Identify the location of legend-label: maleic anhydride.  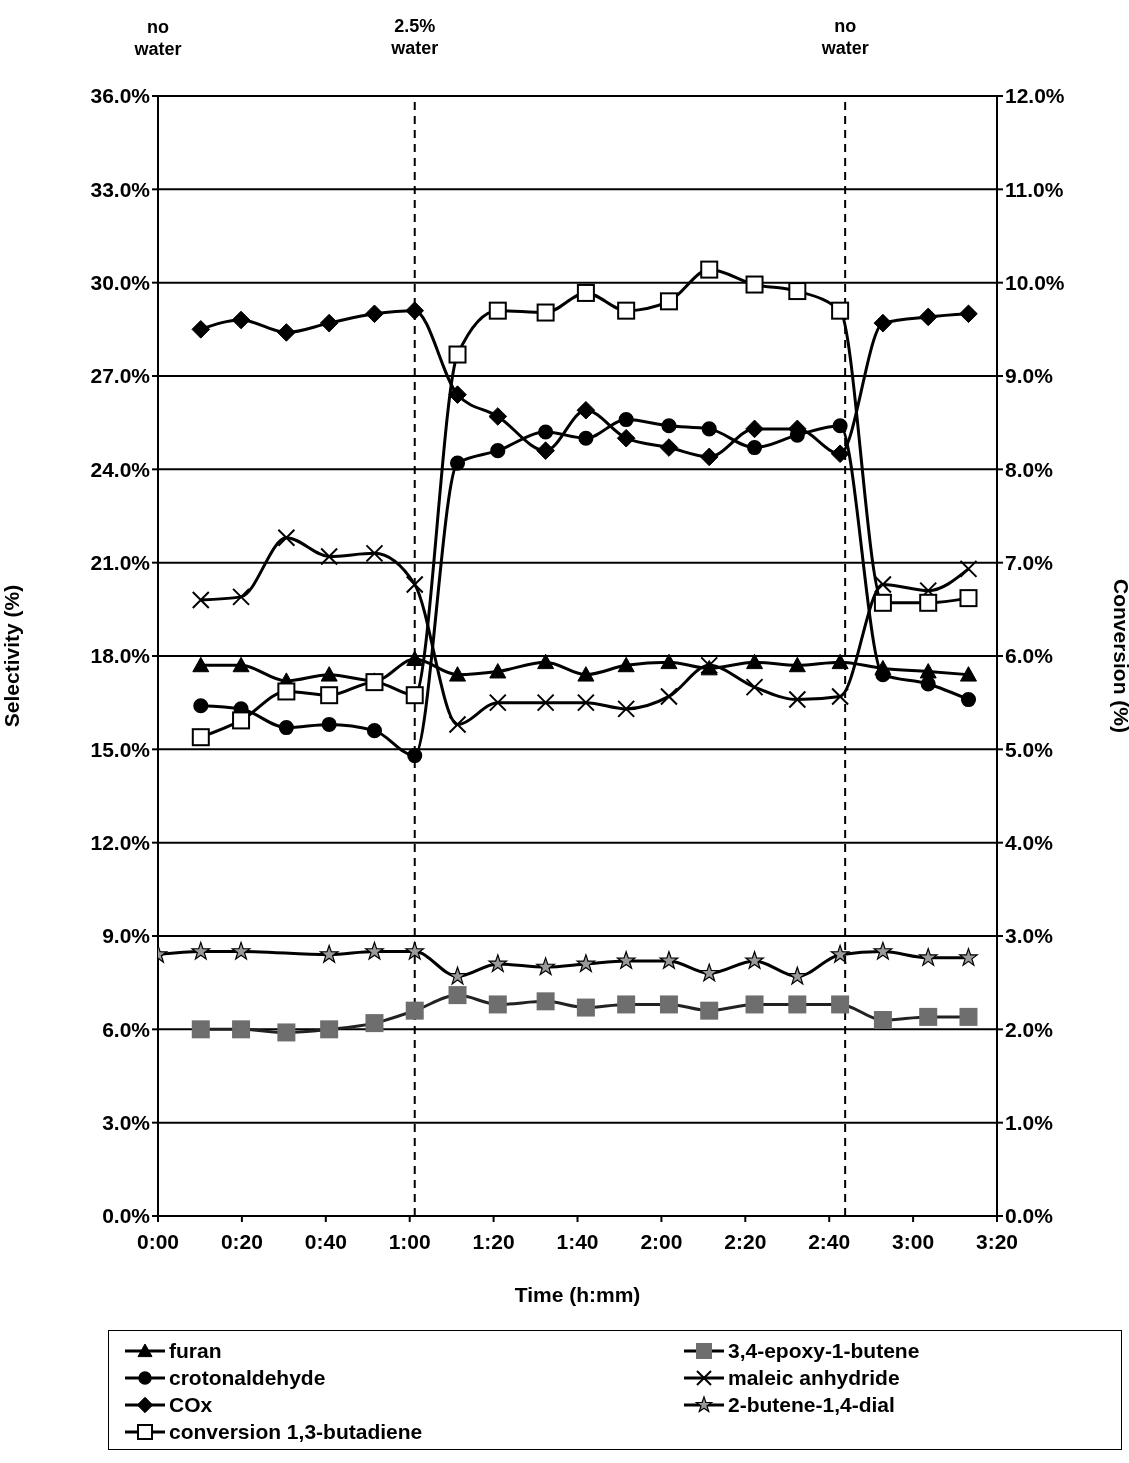
(814, 1378).